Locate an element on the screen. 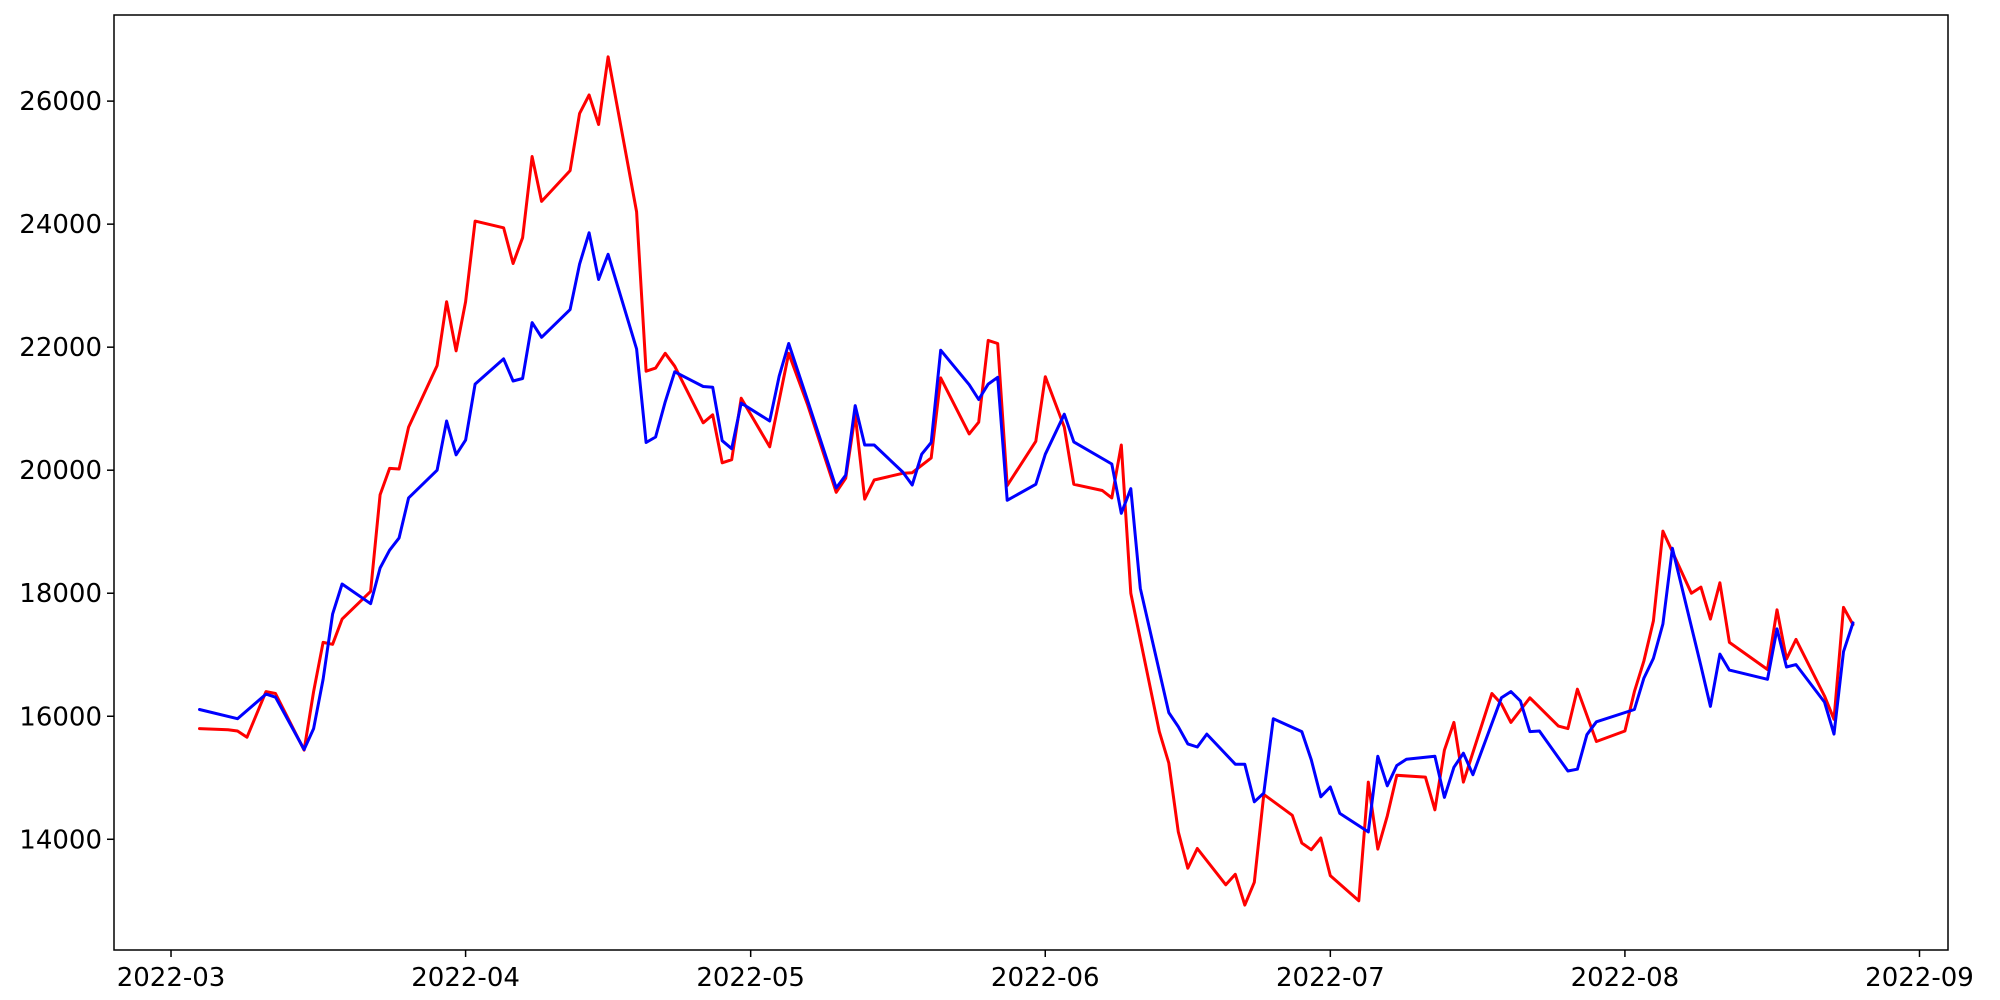 The width and height of the screenshot is (2000, 1000). x-tick-label: 2022-05 is located at coordinates (750, 978).